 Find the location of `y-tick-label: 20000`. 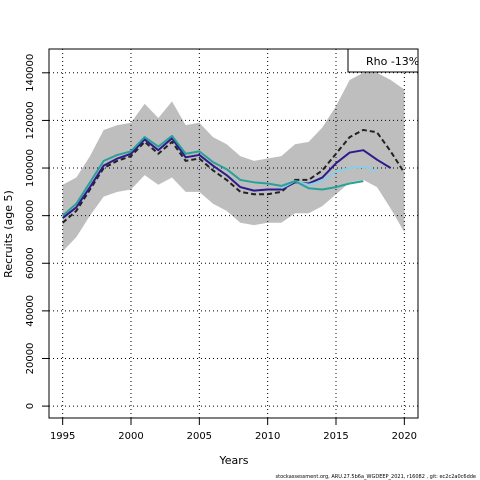

y-tick-label: 20000 is located at coordinates (30, 359).